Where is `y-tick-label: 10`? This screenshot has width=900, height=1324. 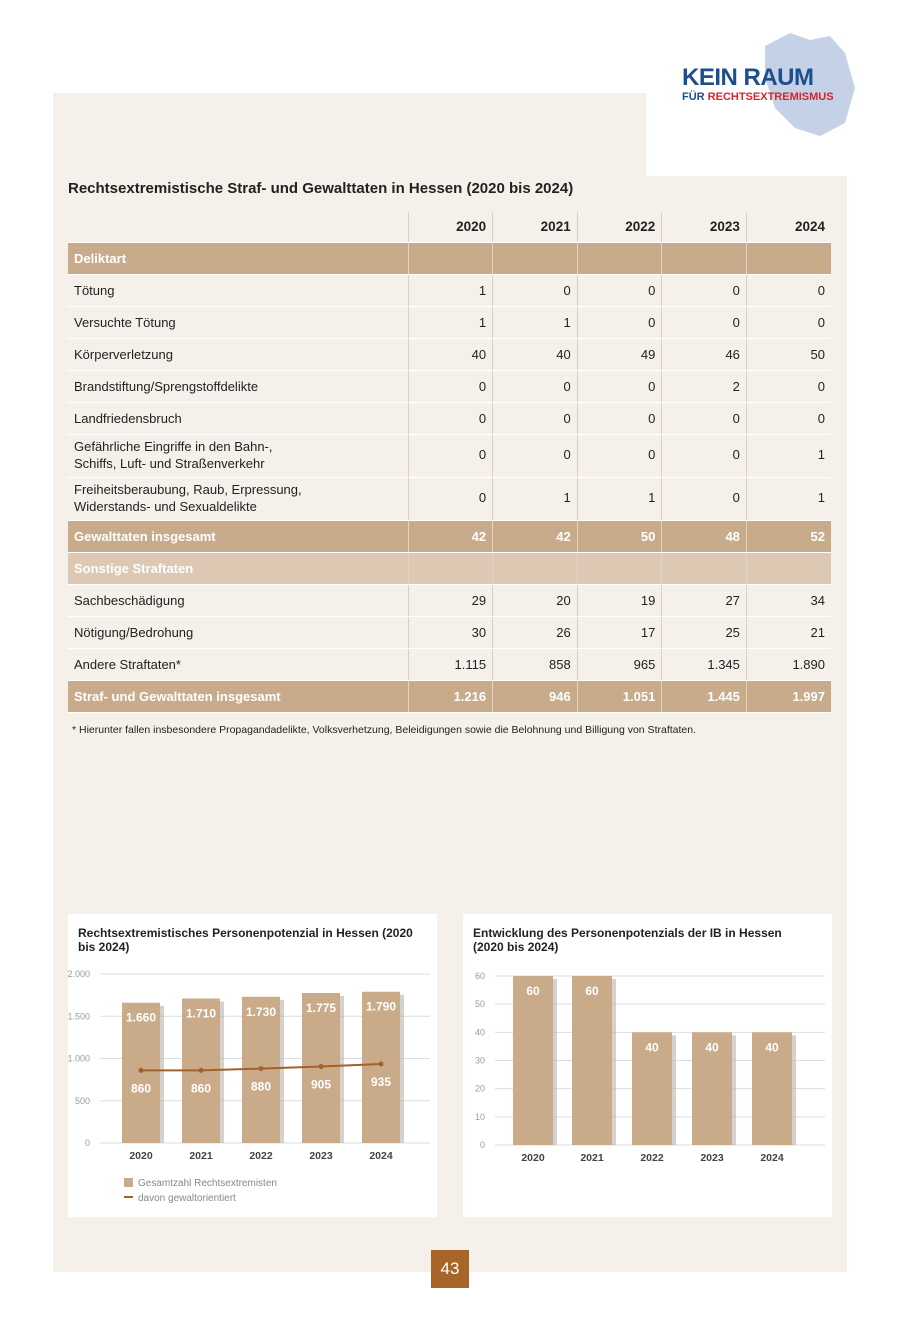
y-tick-label: 10 is located at coordinates (480, 1117).